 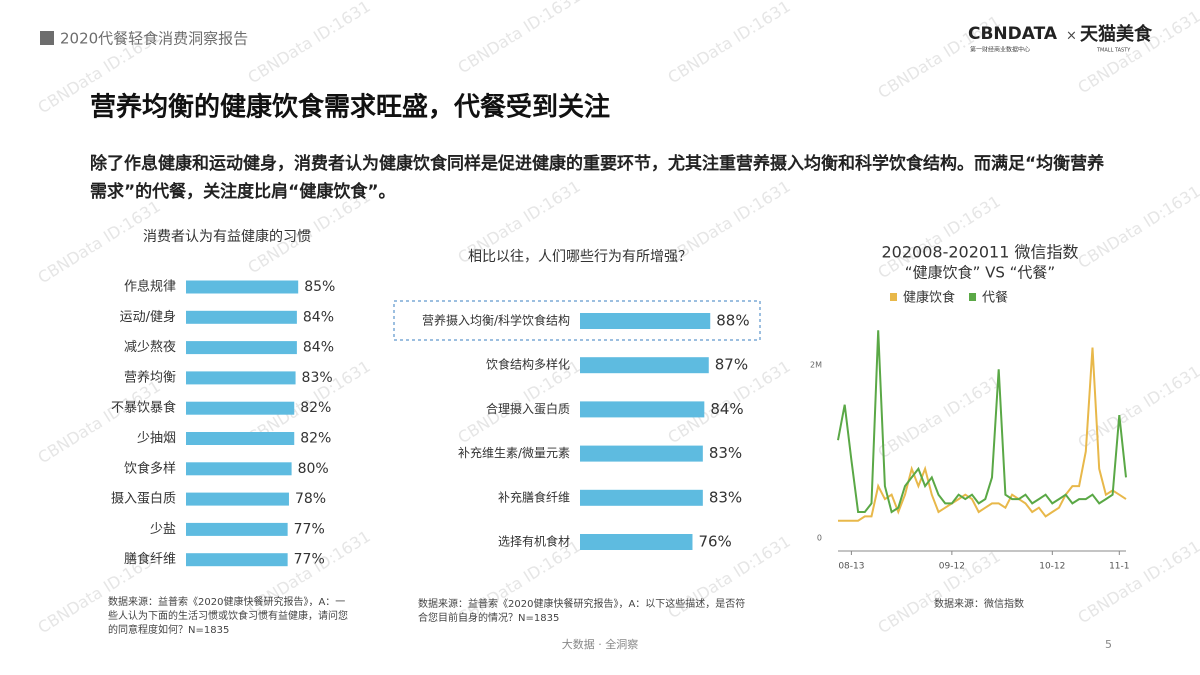 I want to click on legend-label: 健康饮食, so click(x=929, y=298).